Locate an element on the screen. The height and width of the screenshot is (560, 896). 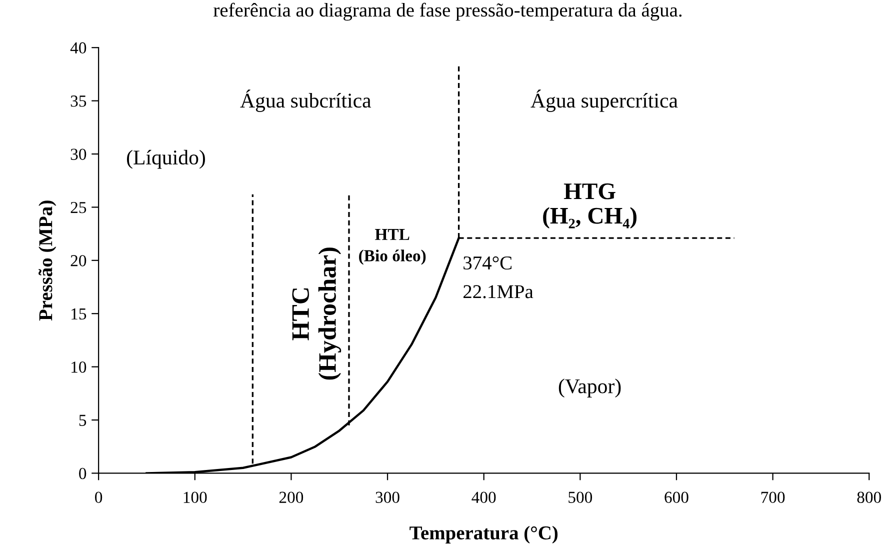
y-tick-label: 20 is located at coordinates (78, 260).